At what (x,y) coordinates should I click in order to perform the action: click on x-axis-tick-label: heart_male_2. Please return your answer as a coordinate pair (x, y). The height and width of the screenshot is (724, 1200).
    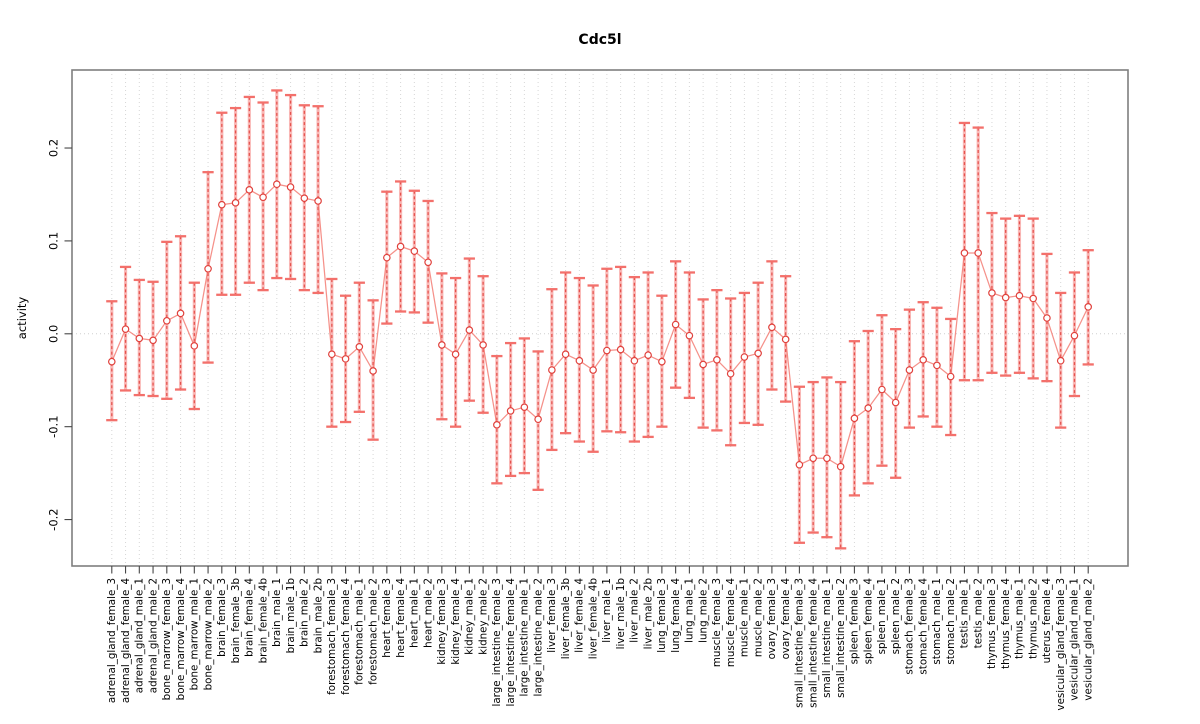
    Looking at the image, I should click on (428, 613).